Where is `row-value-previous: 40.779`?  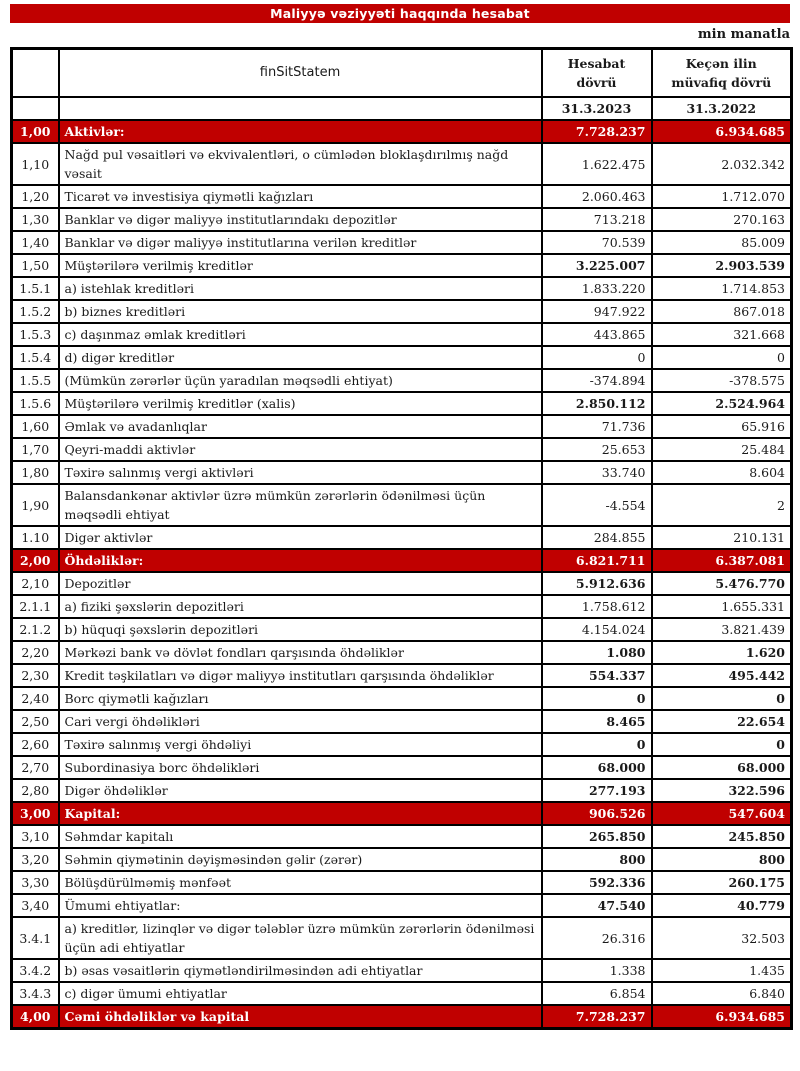
row-value-previous: 40.779 is located at coordinates (721, 905).